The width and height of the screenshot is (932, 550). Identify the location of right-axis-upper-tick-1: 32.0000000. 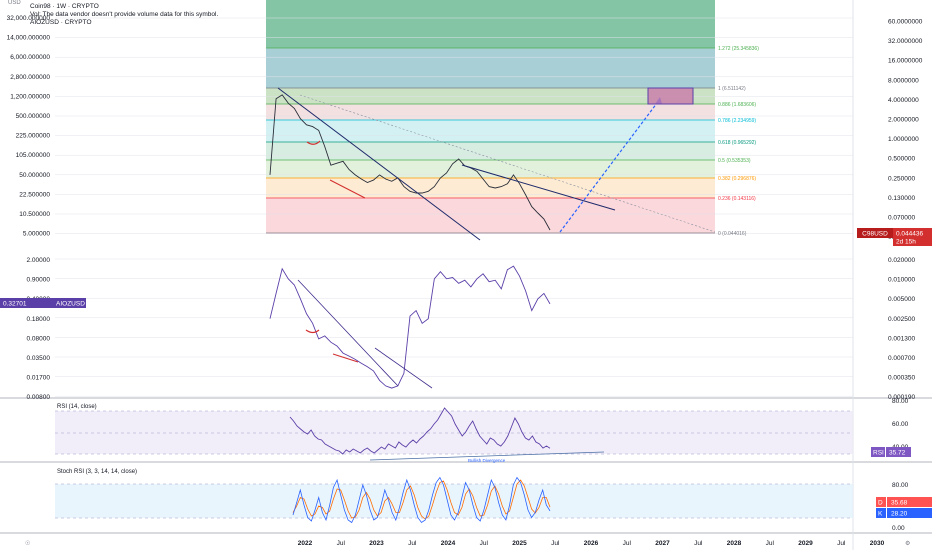
(905, 41).